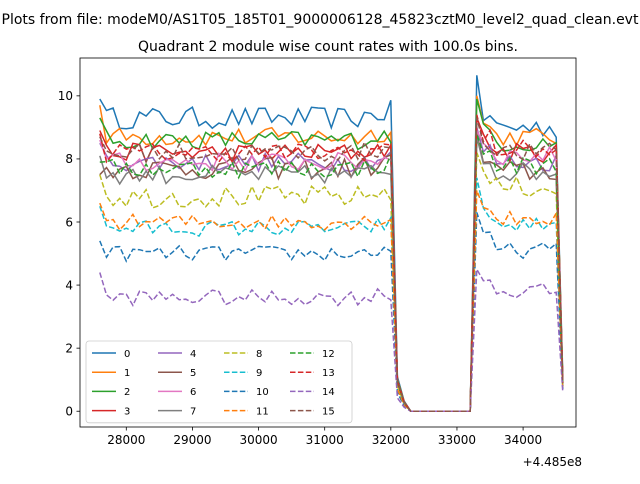 The image size is (640, 484). Describe the element at coordinates (65, 96) in the screenshot. I see `y-tick-label: 10` at that location.